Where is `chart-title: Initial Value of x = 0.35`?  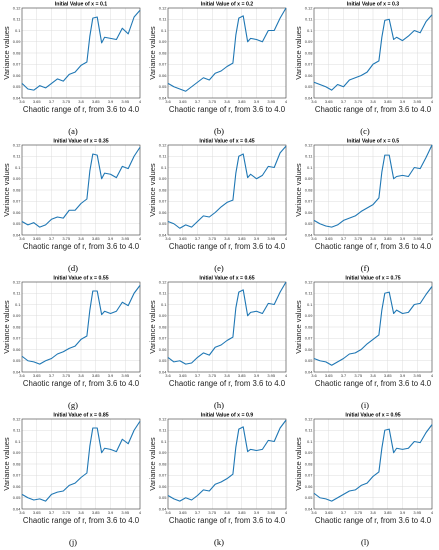 chart-title: Initial Value of x = 0.35 is located at coordinates (80, 142).